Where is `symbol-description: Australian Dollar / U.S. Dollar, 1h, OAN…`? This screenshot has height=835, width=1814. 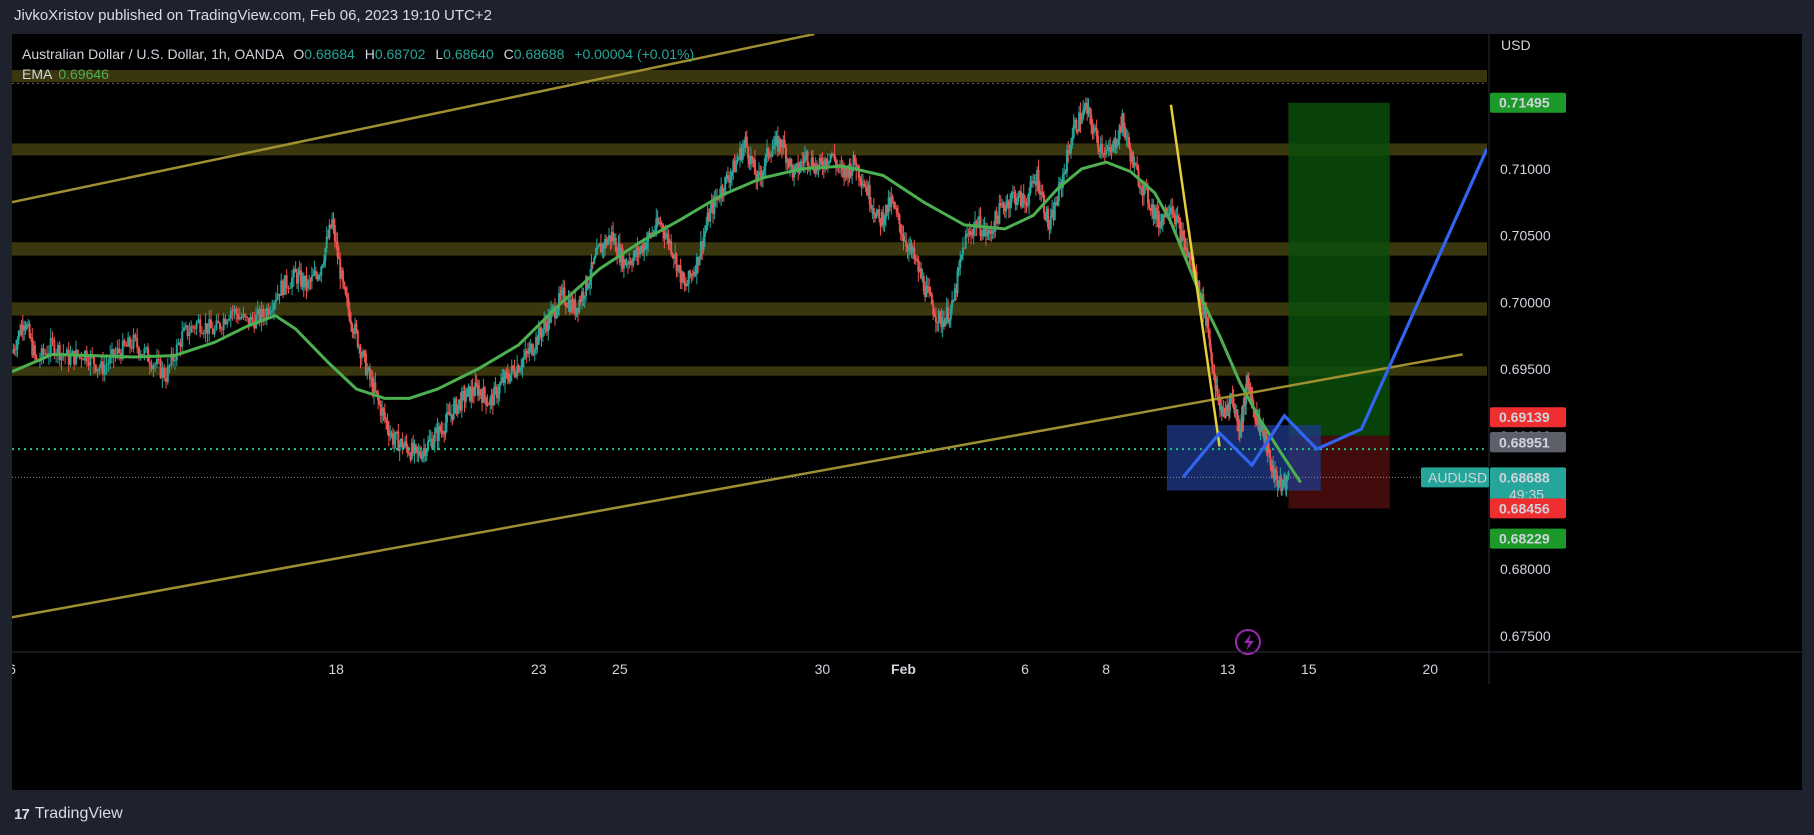 symbol-description: Australian Dollar / U.S. Dollar, 1h, OAN… is located at coordinates (153, 54).